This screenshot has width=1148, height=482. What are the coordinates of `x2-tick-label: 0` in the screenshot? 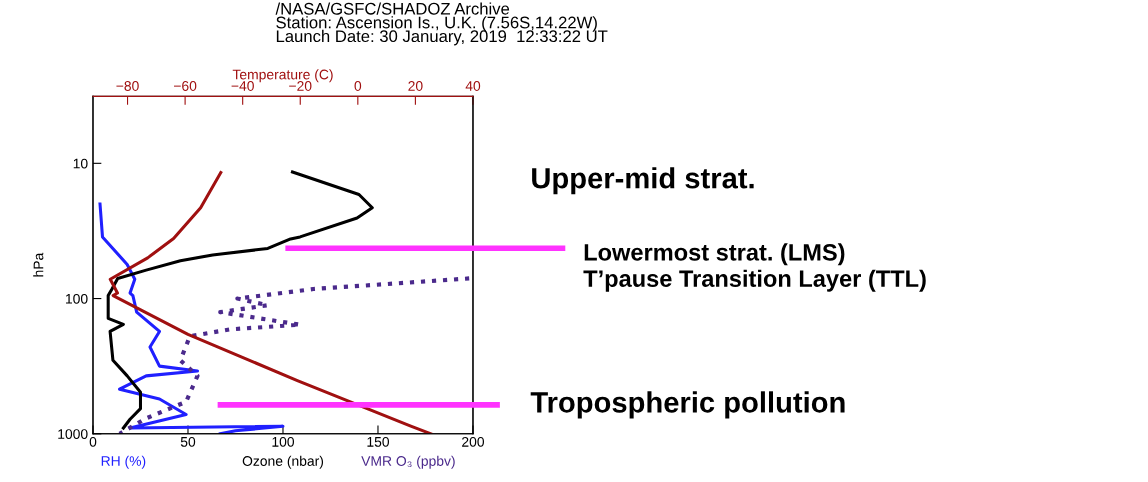 It's located at (358, 86).